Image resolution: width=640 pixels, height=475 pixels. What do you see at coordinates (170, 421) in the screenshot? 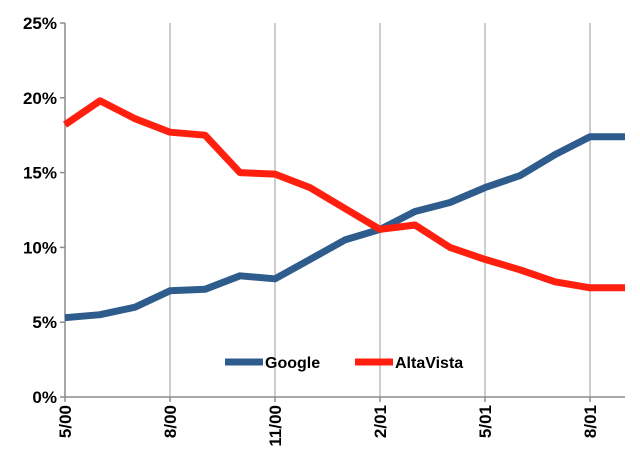
I see `x-tick-label: 8/00` at bounding box center [170, 421].